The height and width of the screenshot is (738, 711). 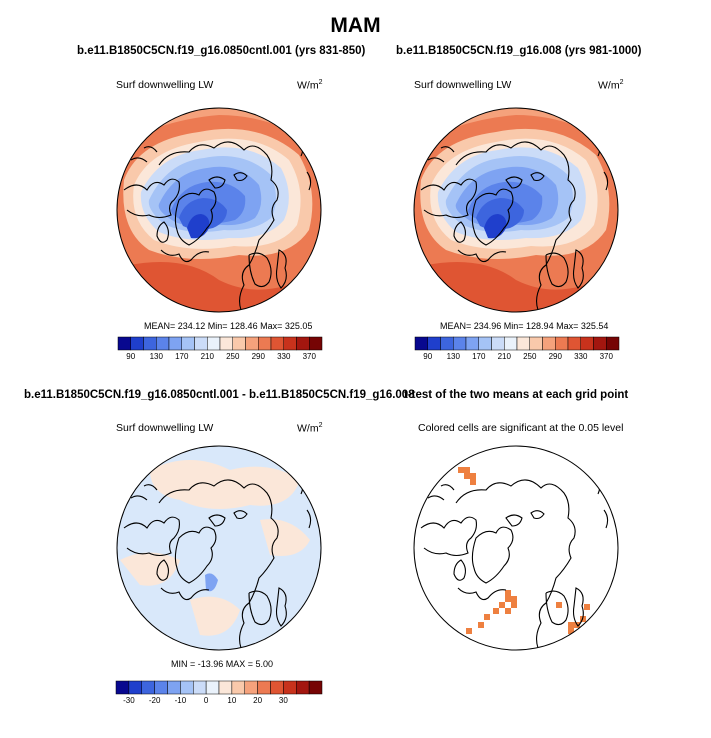 What do you see at coordinates (259, 356) in the screenshot?
I see `colorbar-panel1-tick-label: 290` at bounding box center [259, 356].